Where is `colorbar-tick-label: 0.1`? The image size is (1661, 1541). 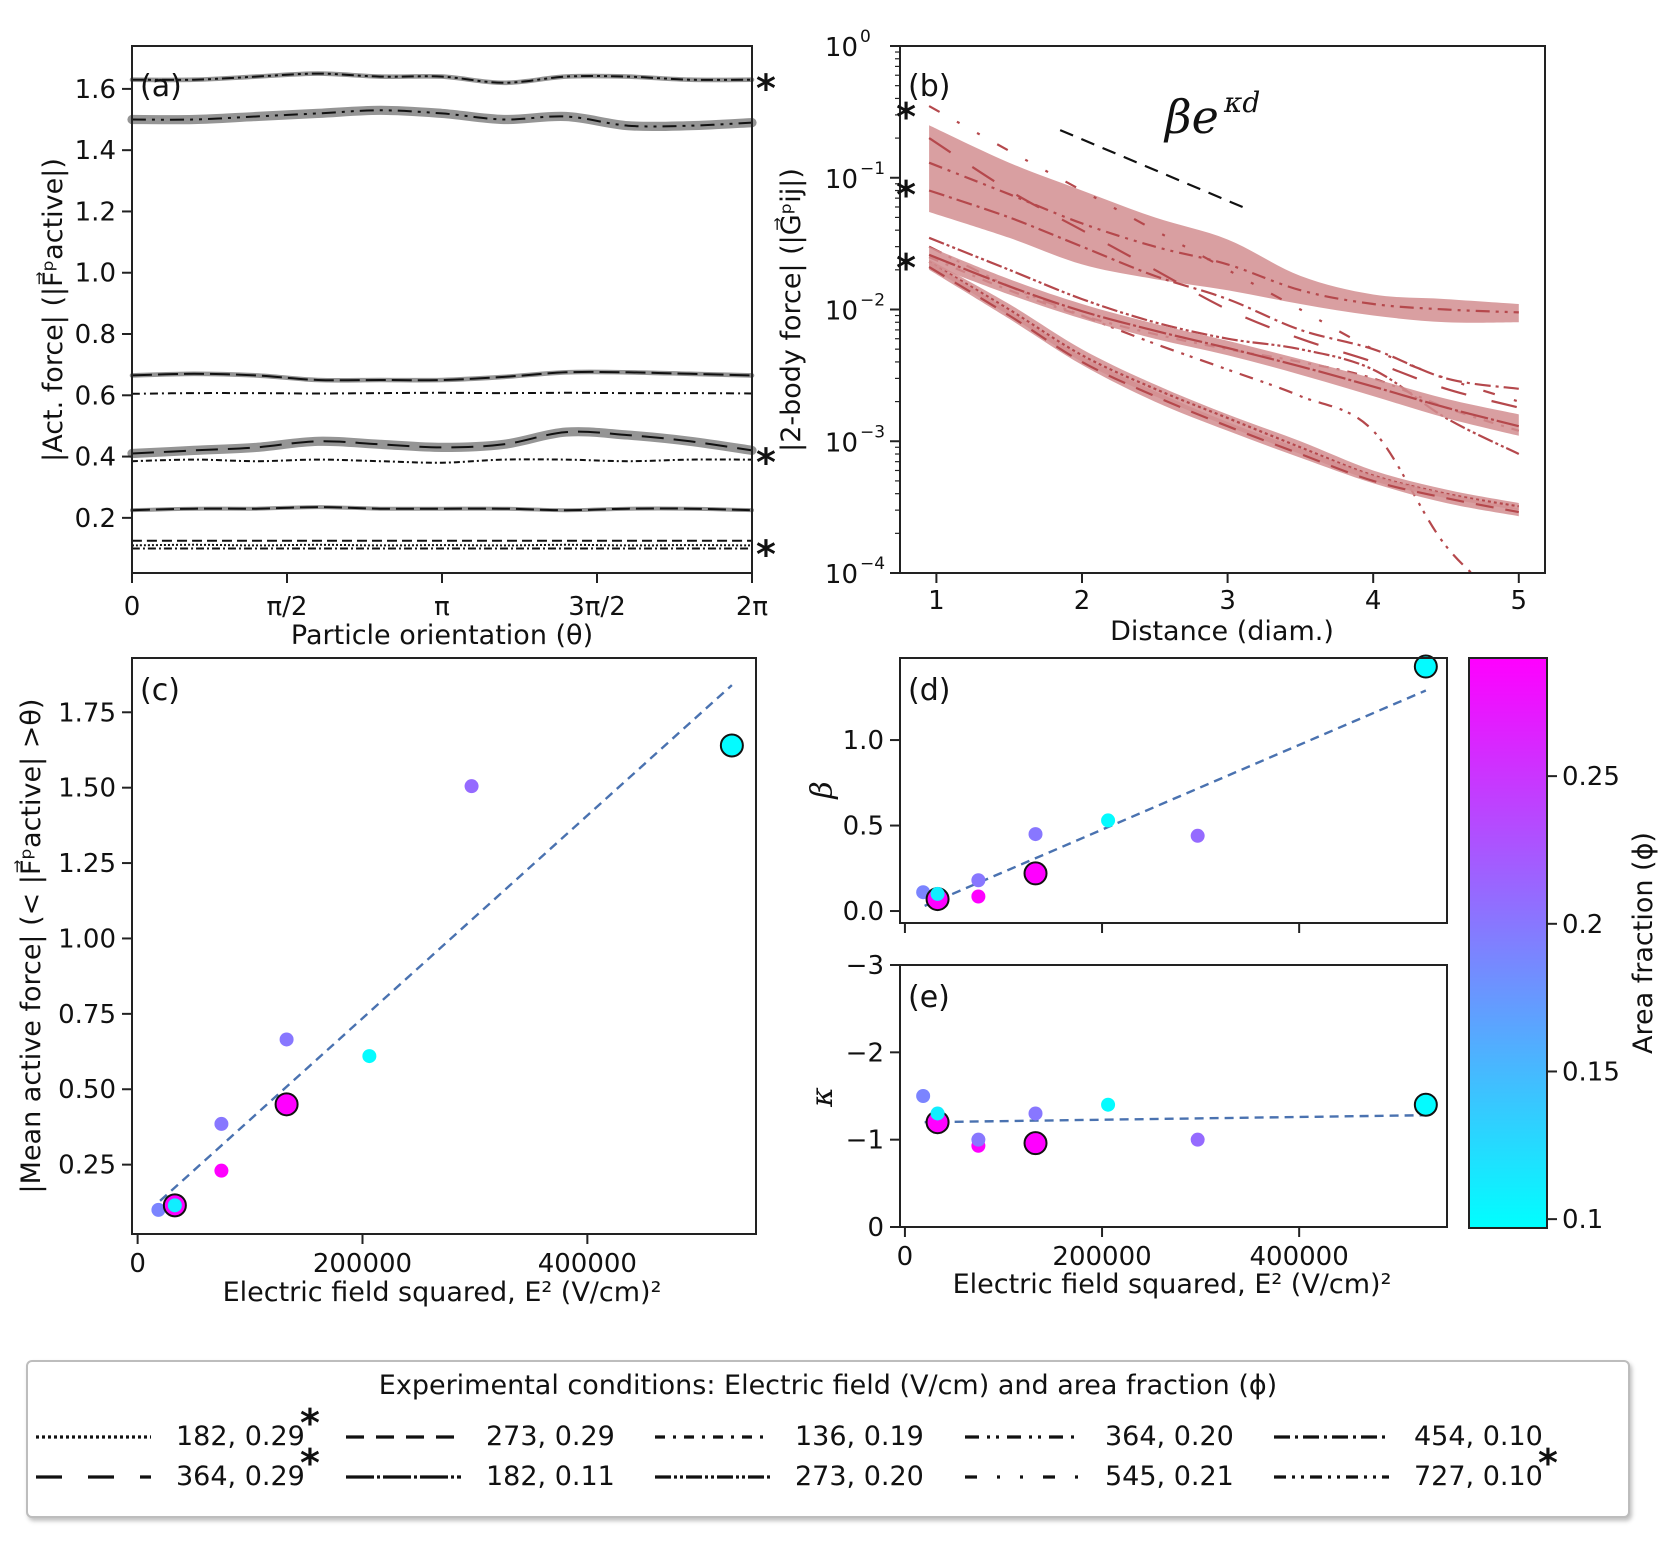 colorbar-tick-label: 0.1 is located at coordinates (1582, 1220).